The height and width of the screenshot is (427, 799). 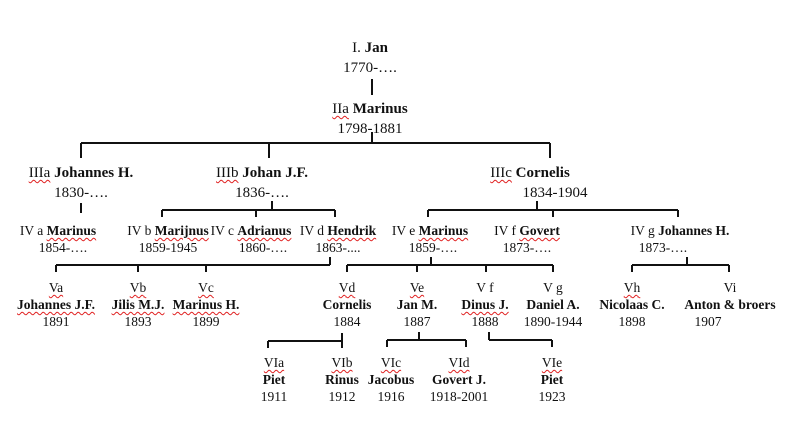 I want to click on generation-label: VIc, so click(x=391, y=362).